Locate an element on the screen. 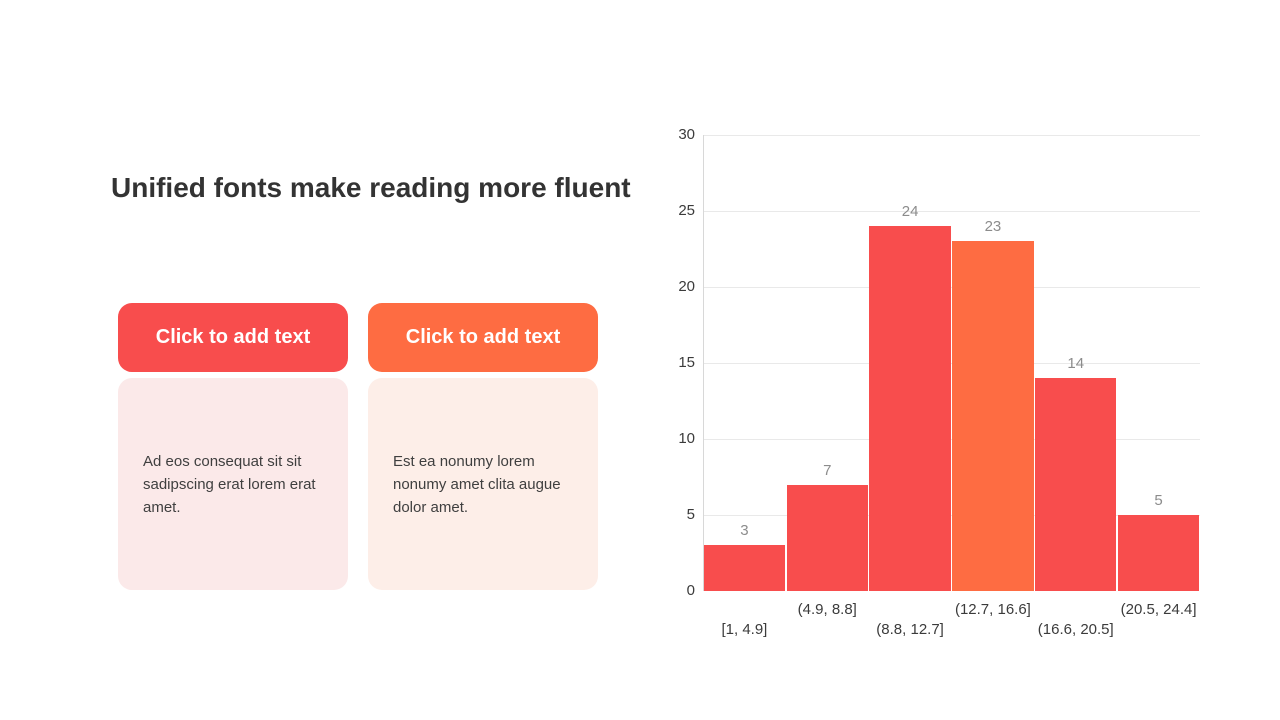 This screenshot has height=720, width=1280. bar-value-label: 14 is located at coordinates (1076, 364).